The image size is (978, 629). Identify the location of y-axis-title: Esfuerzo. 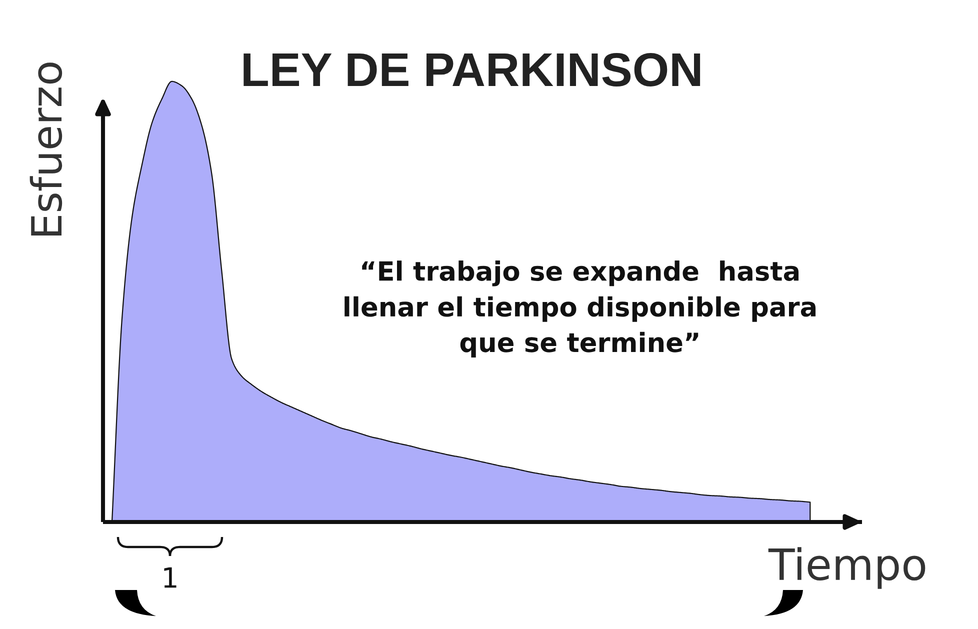
(46, 149).